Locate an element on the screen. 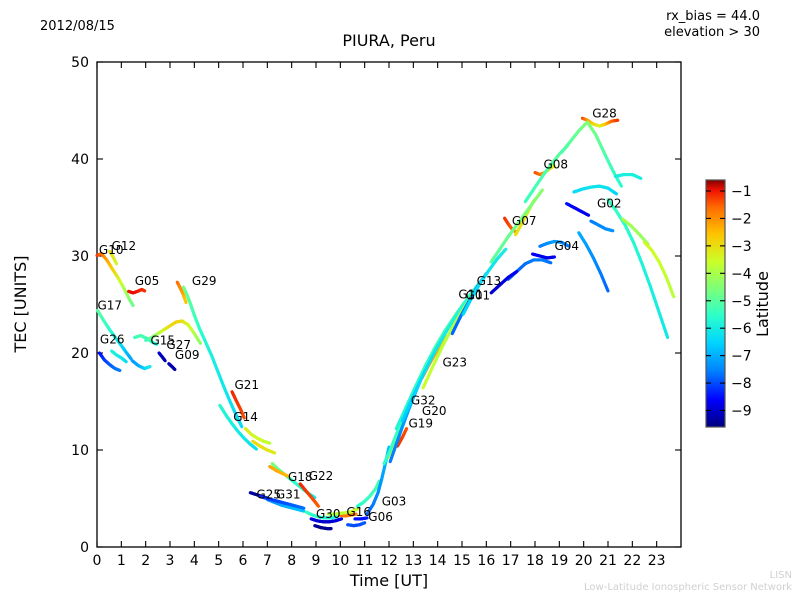 Image resolution: width=800 pixels, height=600 pixels. satellite-label: G26 is located at coordinates (112, 339).